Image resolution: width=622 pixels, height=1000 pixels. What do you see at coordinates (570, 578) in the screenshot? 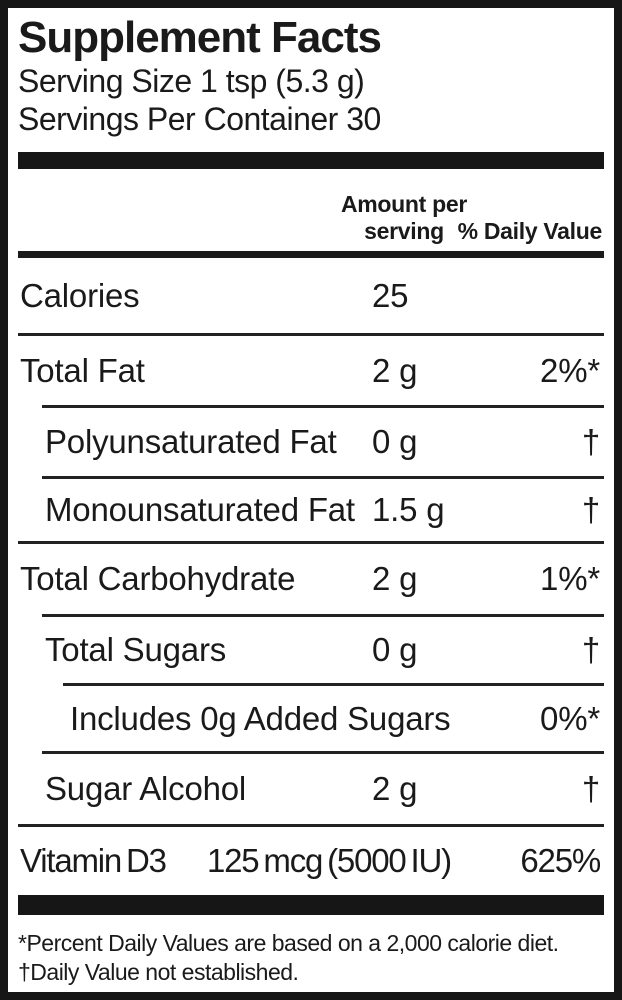
I see `nutrient-daily-value: 1%*` at bounding box center [570, 578].